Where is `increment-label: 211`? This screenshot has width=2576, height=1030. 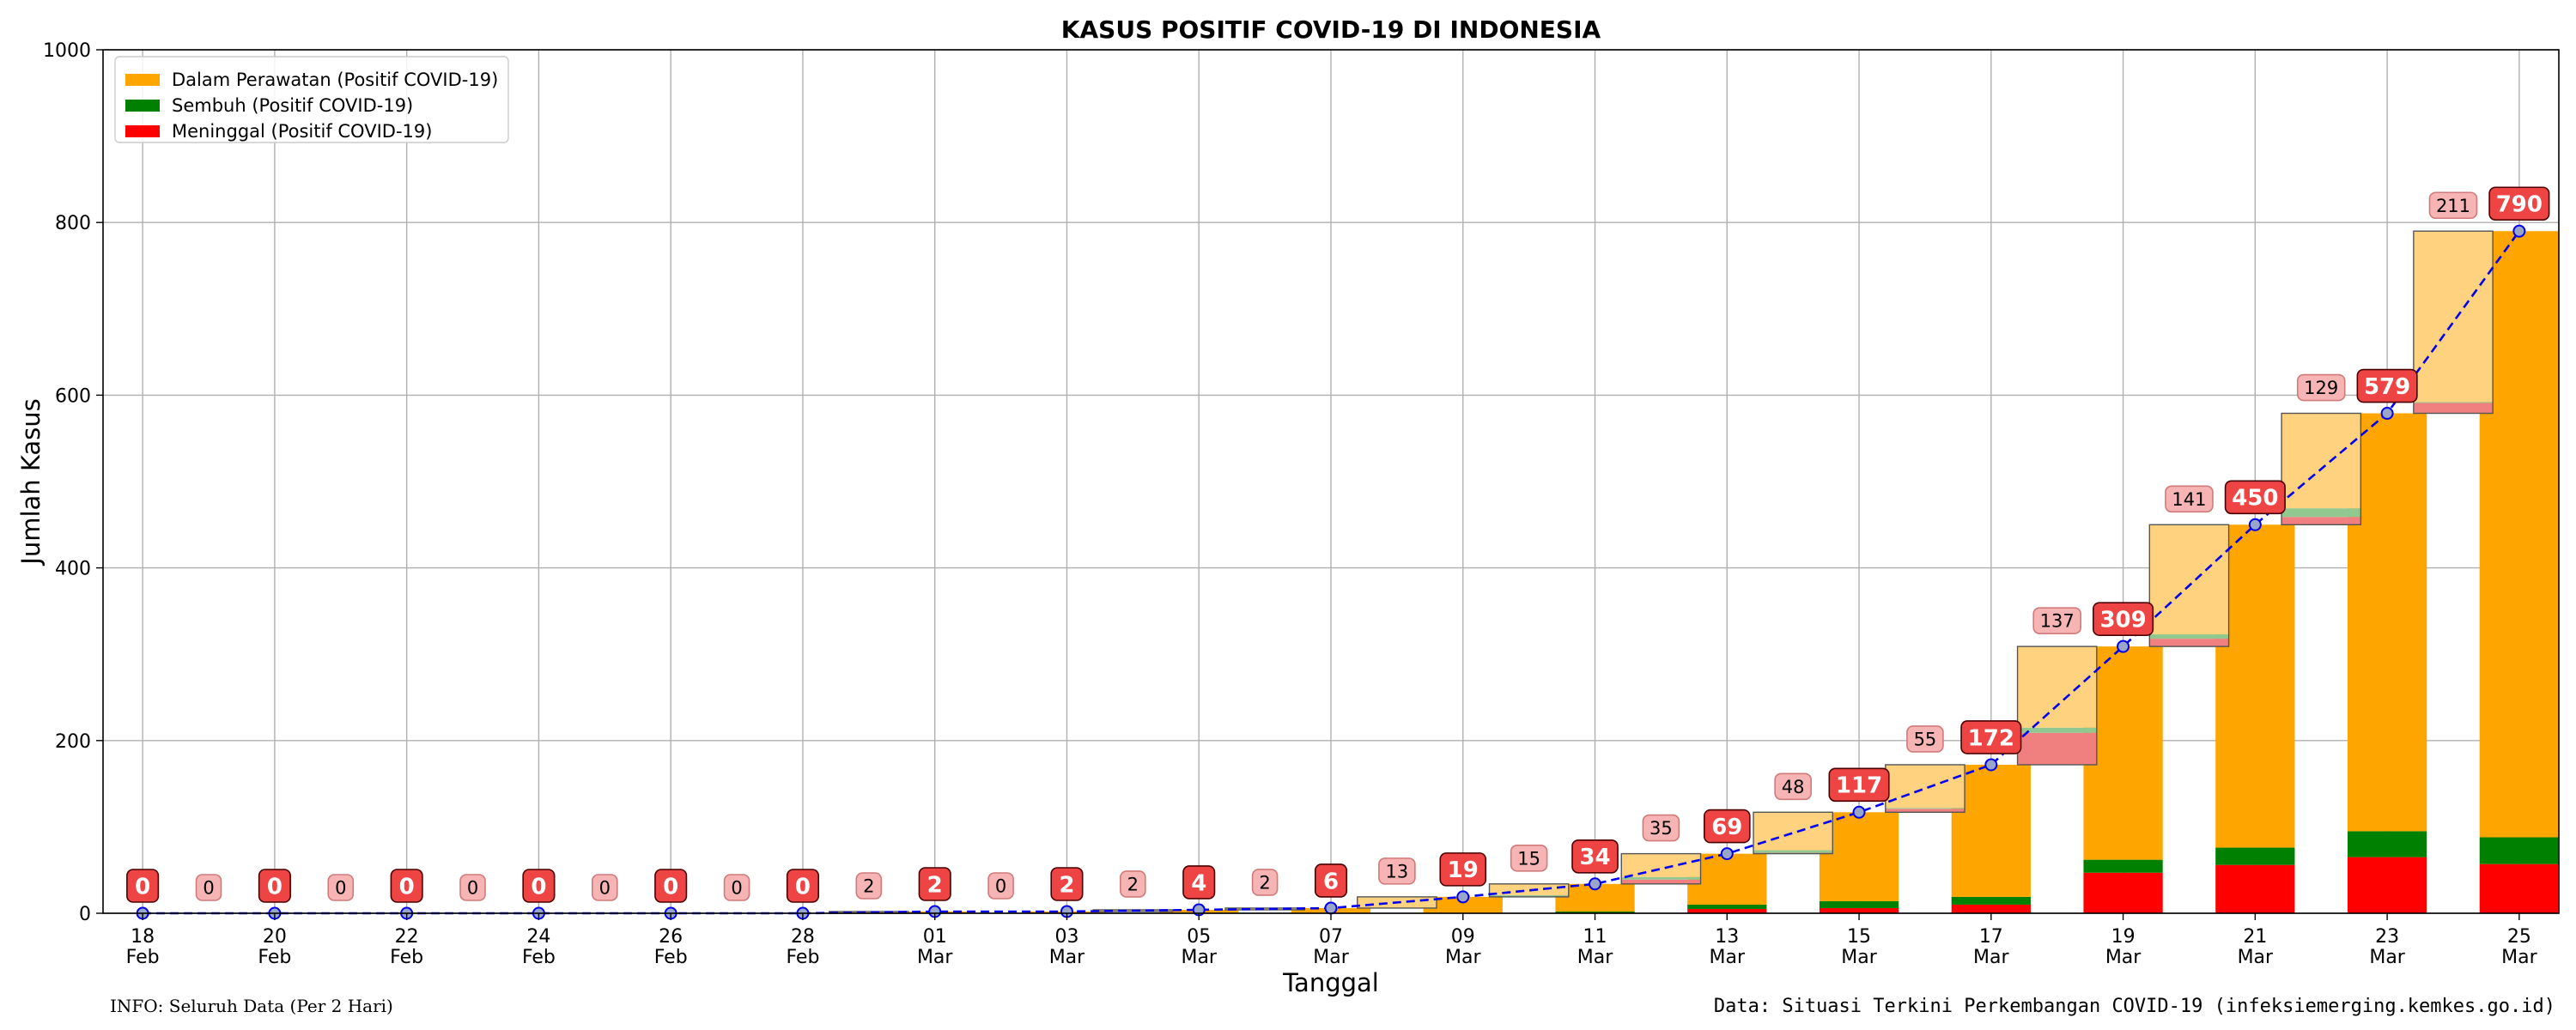 increment-label: 211 is located at coordinates (2453, 205).